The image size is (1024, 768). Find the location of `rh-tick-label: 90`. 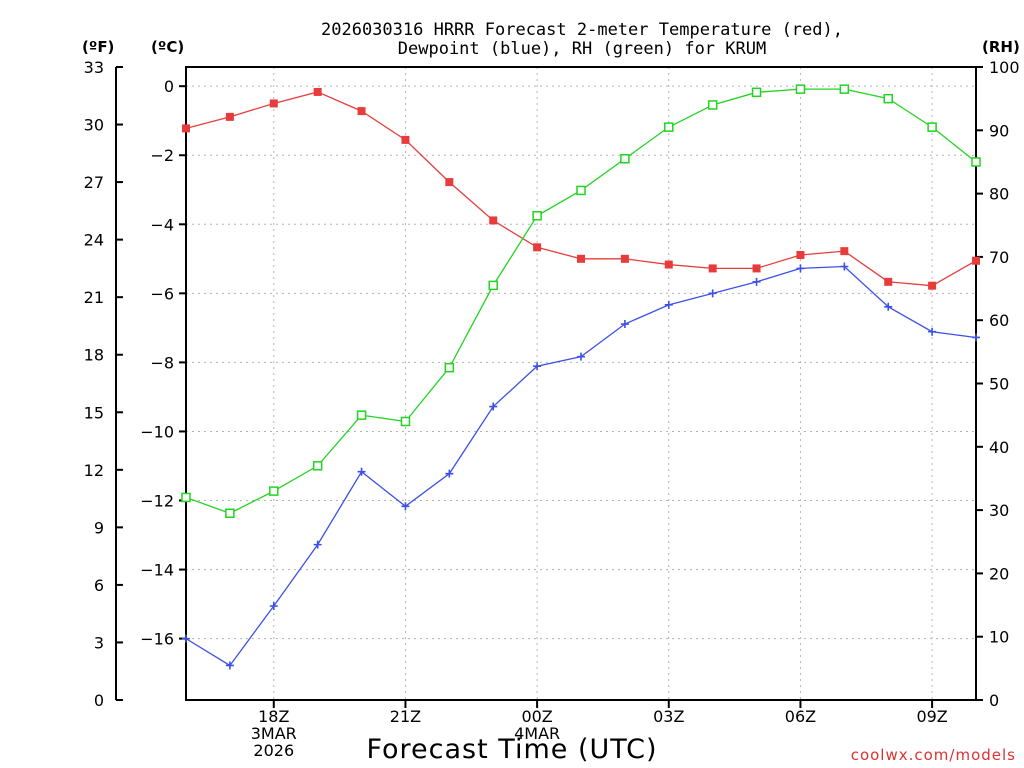

rh-tick-label: 90 is located at coordinates (999, 130).